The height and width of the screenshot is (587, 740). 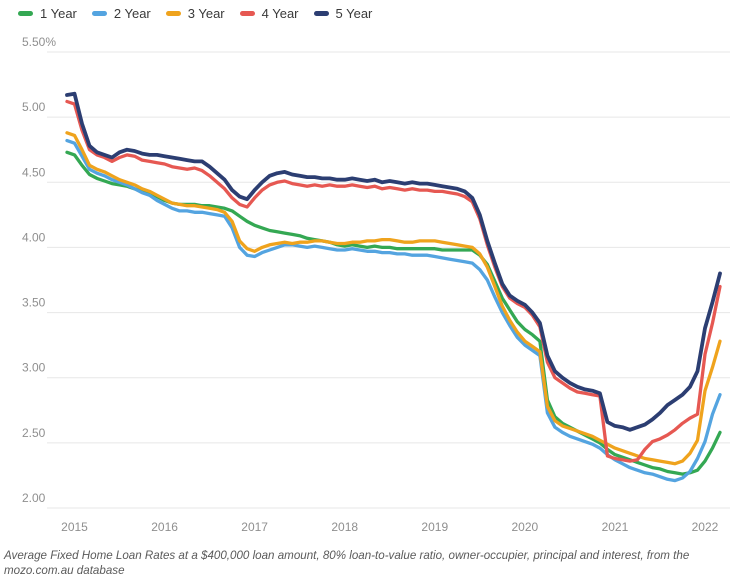 What do you see at coordinates (524, 527) in the screenshot?
I see `x-axis-tick-label: 2020` at bounding box center [524, 527].